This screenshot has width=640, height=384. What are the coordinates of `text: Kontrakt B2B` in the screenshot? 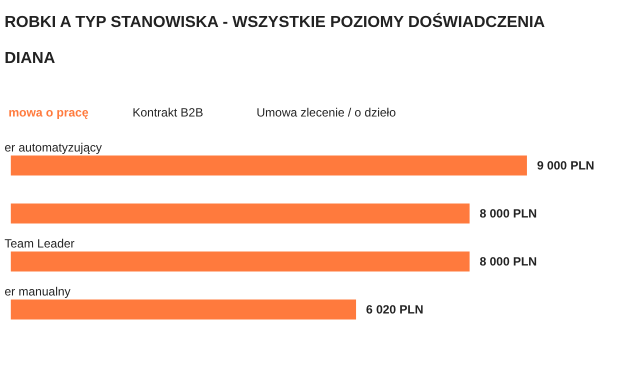 It's located at (168, 113).